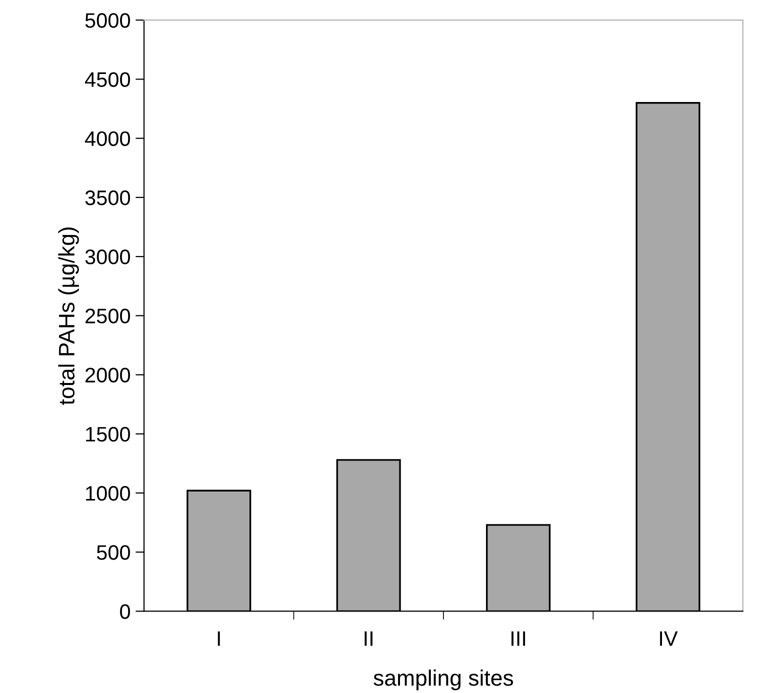  What do you see at coordinates (107, 198) in the screenshot?
I see `y-tick-label: 3500` at bounding box center [107, 198].